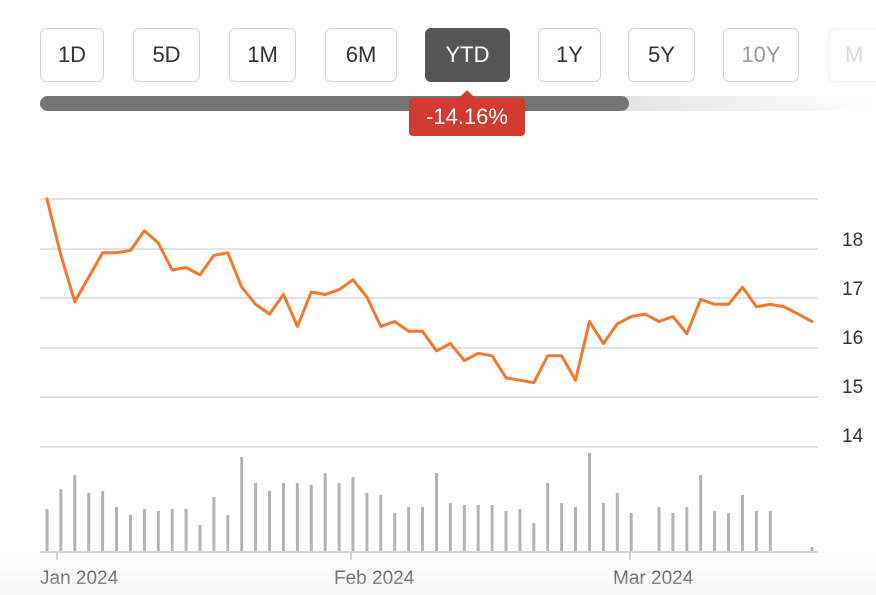 The image size is (876, 595). What do you see at coordinates (72, 55) in the screenshot?
I see `tab-1d: 1D` at bounding box center [72, 55].